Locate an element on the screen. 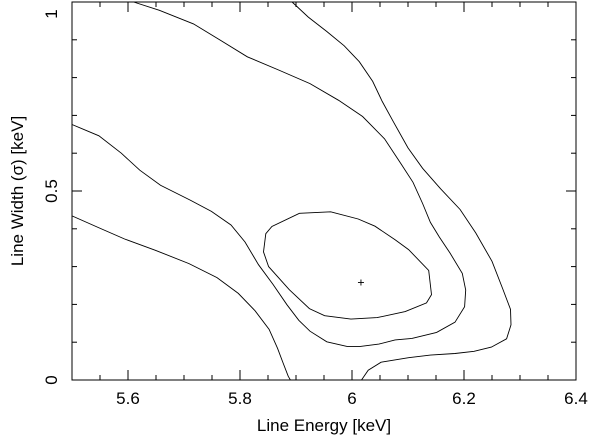  x-tick-label: 6.4 is located at coordinates (576, 398).